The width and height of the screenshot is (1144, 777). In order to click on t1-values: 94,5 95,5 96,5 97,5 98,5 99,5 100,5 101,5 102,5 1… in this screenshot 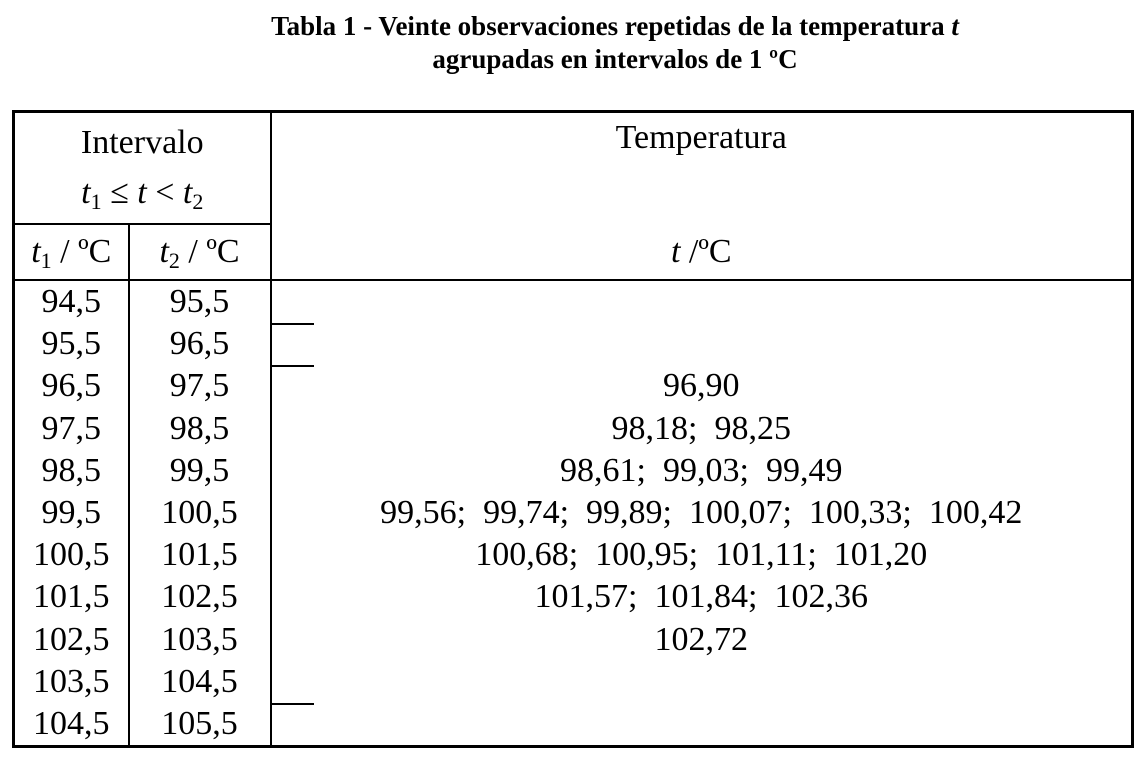, I will do `click(71, 513)`.